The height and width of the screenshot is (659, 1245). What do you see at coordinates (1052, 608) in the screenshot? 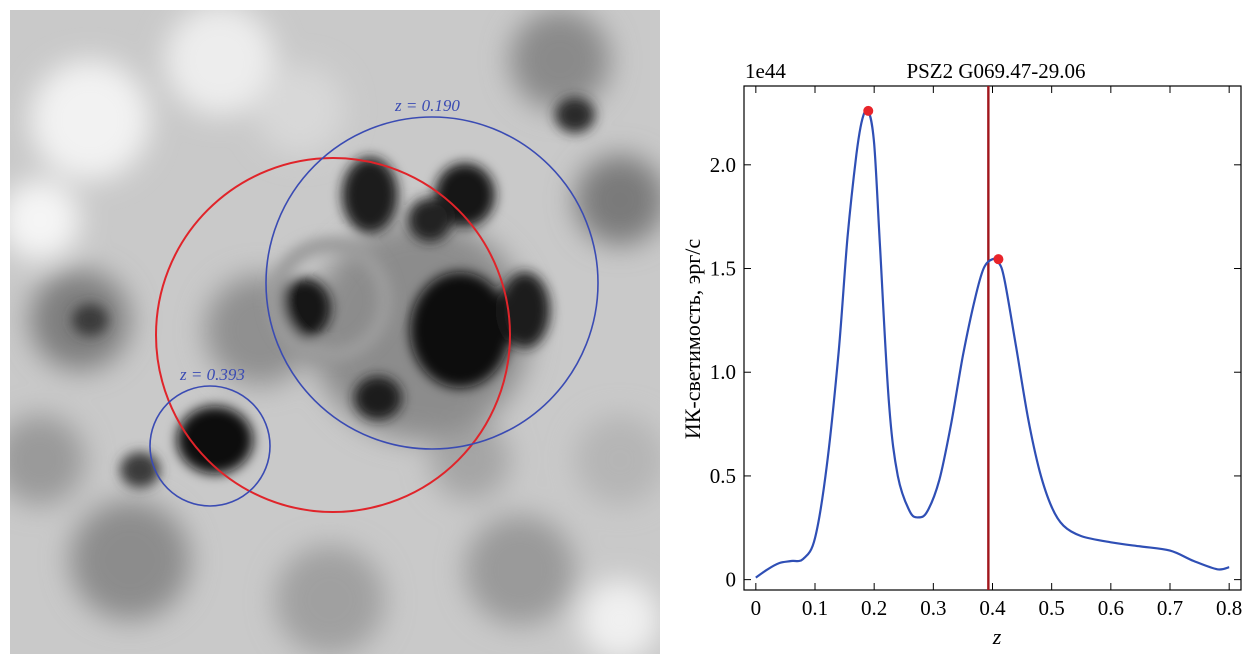
I see `x-tick-label: 0.5` at bounding box center [1052, 608].